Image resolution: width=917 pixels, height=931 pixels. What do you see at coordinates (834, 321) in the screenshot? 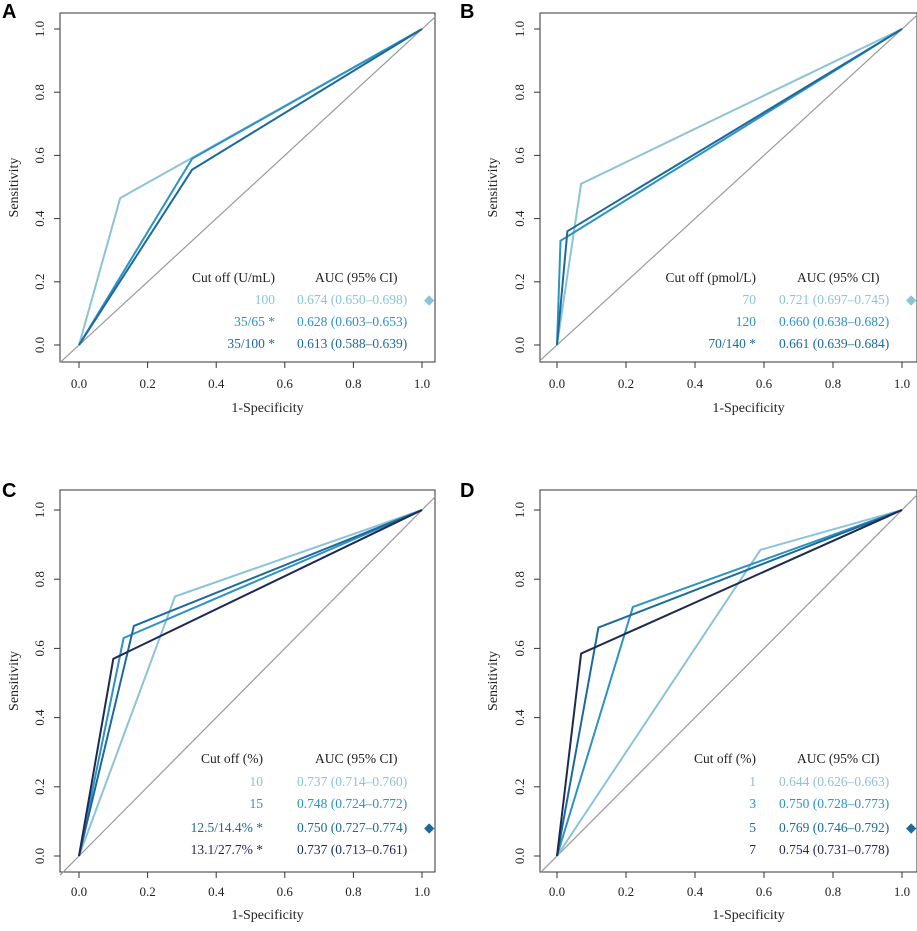
I see `legend-auc-label: 0.660 (0.638–0.682)` at bounding box center [834, 321].